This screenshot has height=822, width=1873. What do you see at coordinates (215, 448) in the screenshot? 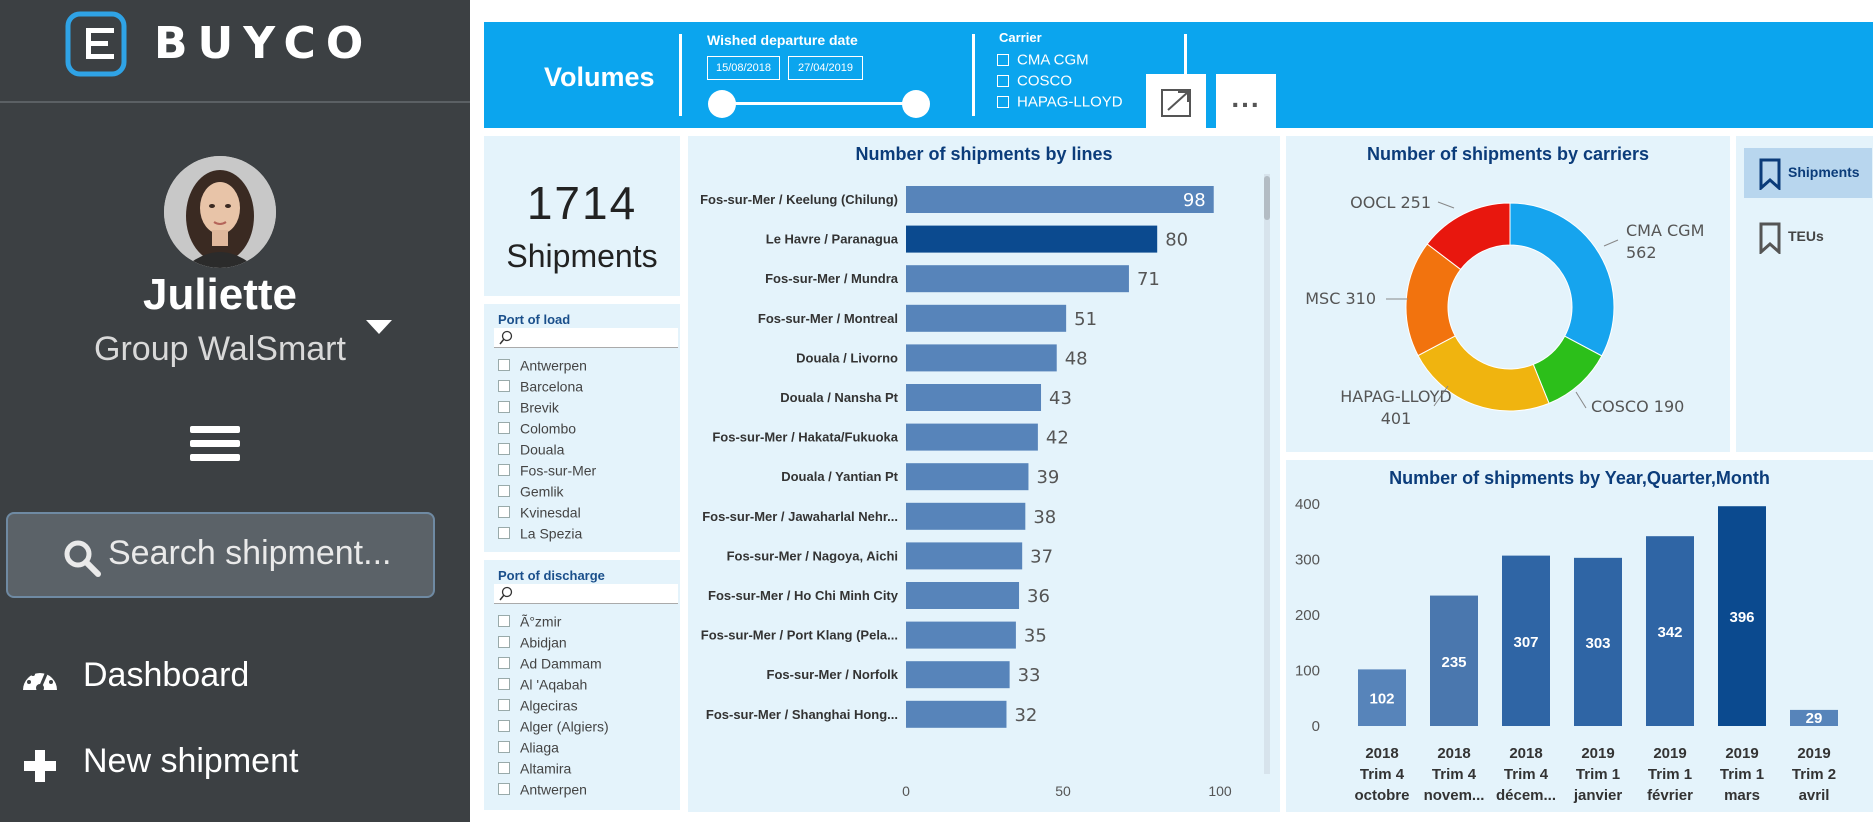
I see `hamburger-menu-button` at bounding box center [215, 448].